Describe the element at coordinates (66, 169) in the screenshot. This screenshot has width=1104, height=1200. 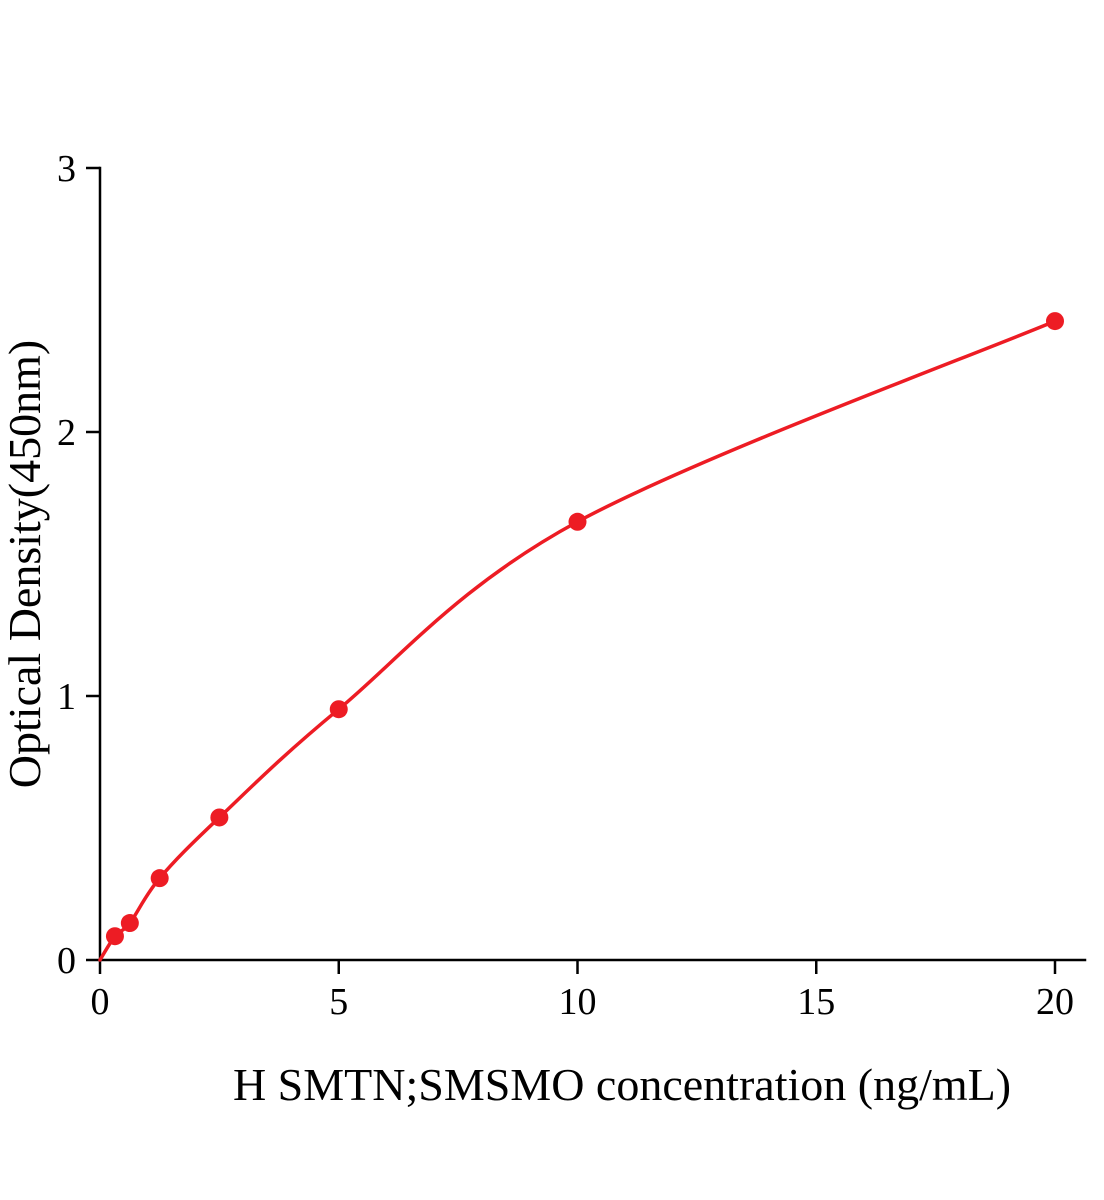
I see `y-tick-label: 3` at that location.